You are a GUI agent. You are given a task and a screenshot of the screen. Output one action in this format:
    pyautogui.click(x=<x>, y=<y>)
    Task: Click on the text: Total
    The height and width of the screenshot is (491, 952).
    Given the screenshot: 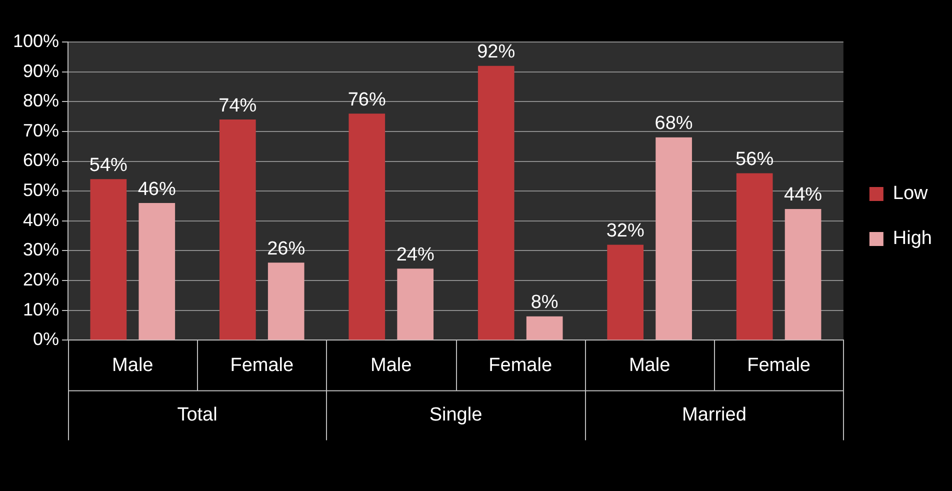 What is the action you would take?
    pyautogui.click(x=197, y=415)
    